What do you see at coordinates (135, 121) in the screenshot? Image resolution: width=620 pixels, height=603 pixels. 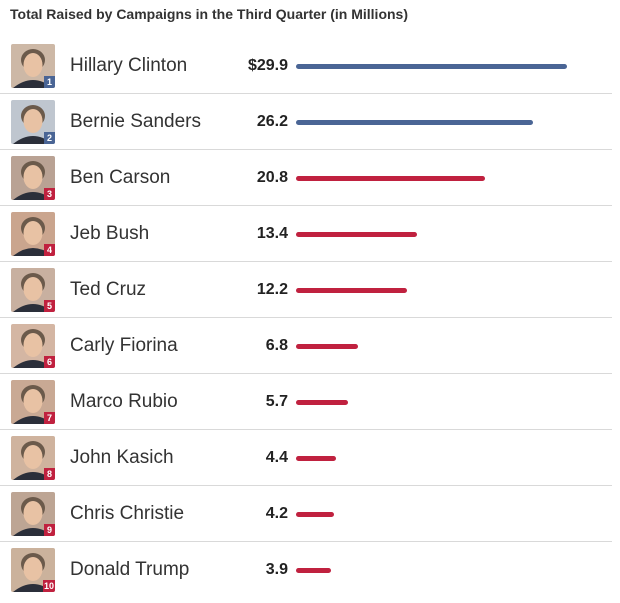 I see `candidate-name: Bernie Sanders` at bounding box center [135, 121].